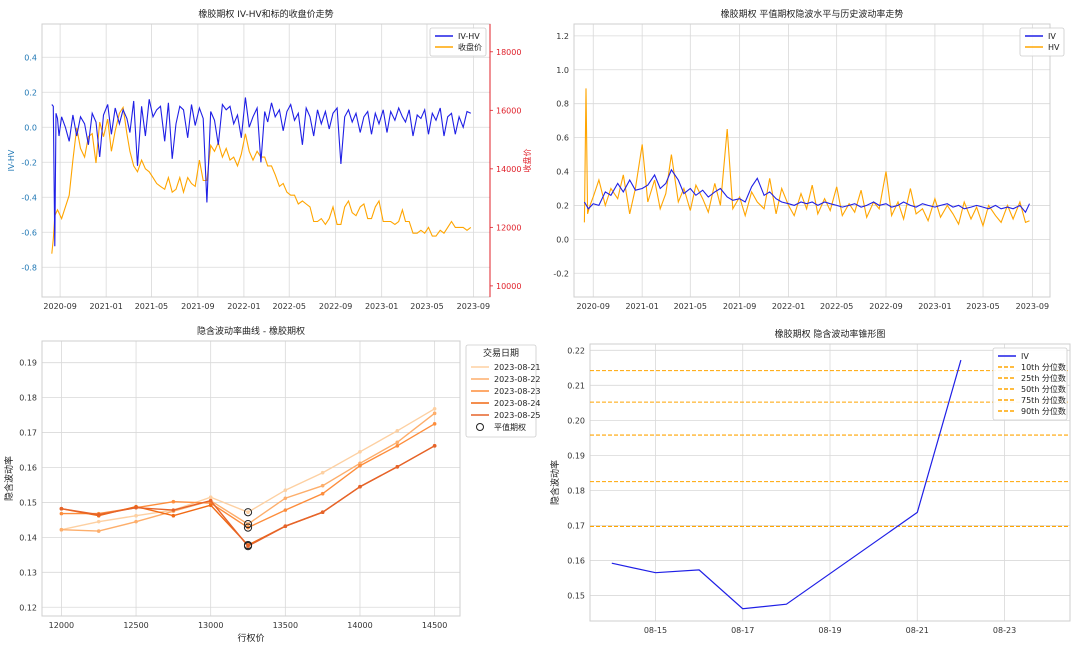 Image resolution: width=1080 pixels, height=646 pixels. I want to click on x-tick-label: 2023-05, so click(982, 306).